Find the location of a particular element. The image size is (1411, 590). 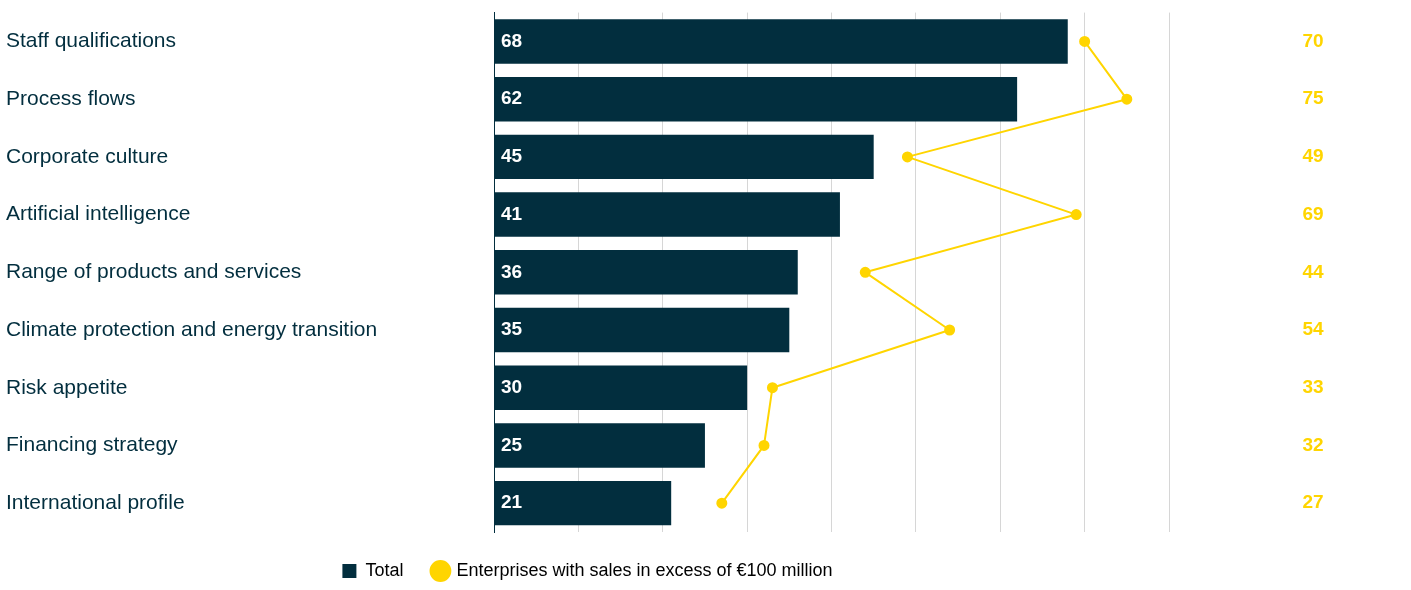

data-label: 25 is located at coordinates (512, 444).